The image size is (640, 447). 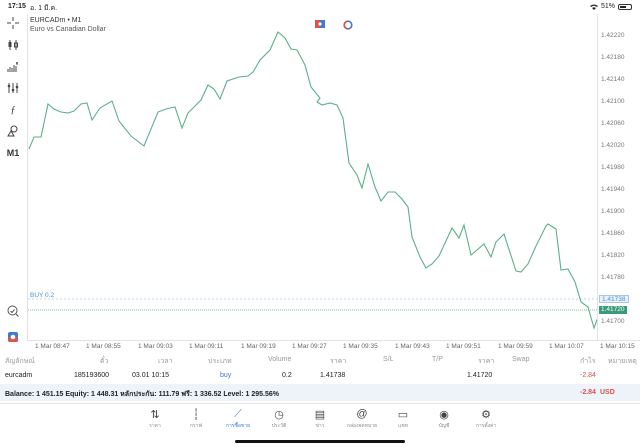 I want to click on col-profit: กำไร, so click(x=588, y=361).